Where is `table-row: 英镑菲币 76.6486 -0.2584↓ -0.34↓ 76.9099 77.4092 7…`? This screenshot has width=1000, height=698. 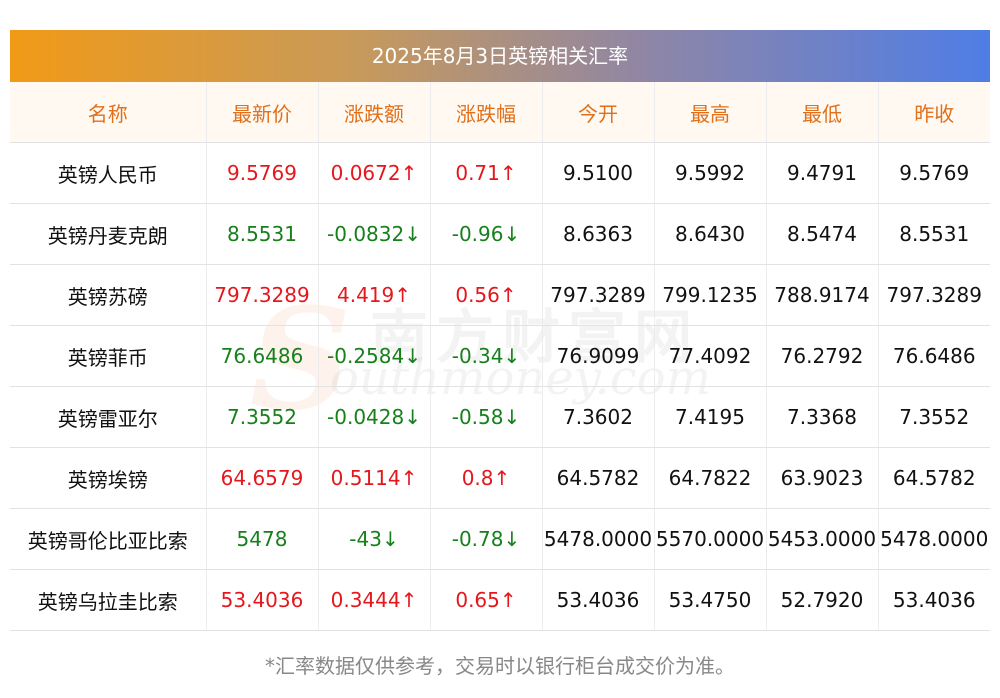 table-row: 英镑菲币 76.6486 -0.2584↓ -0.34↓ 76.9099 77.4092 7… is located at coordinates (500, 356).